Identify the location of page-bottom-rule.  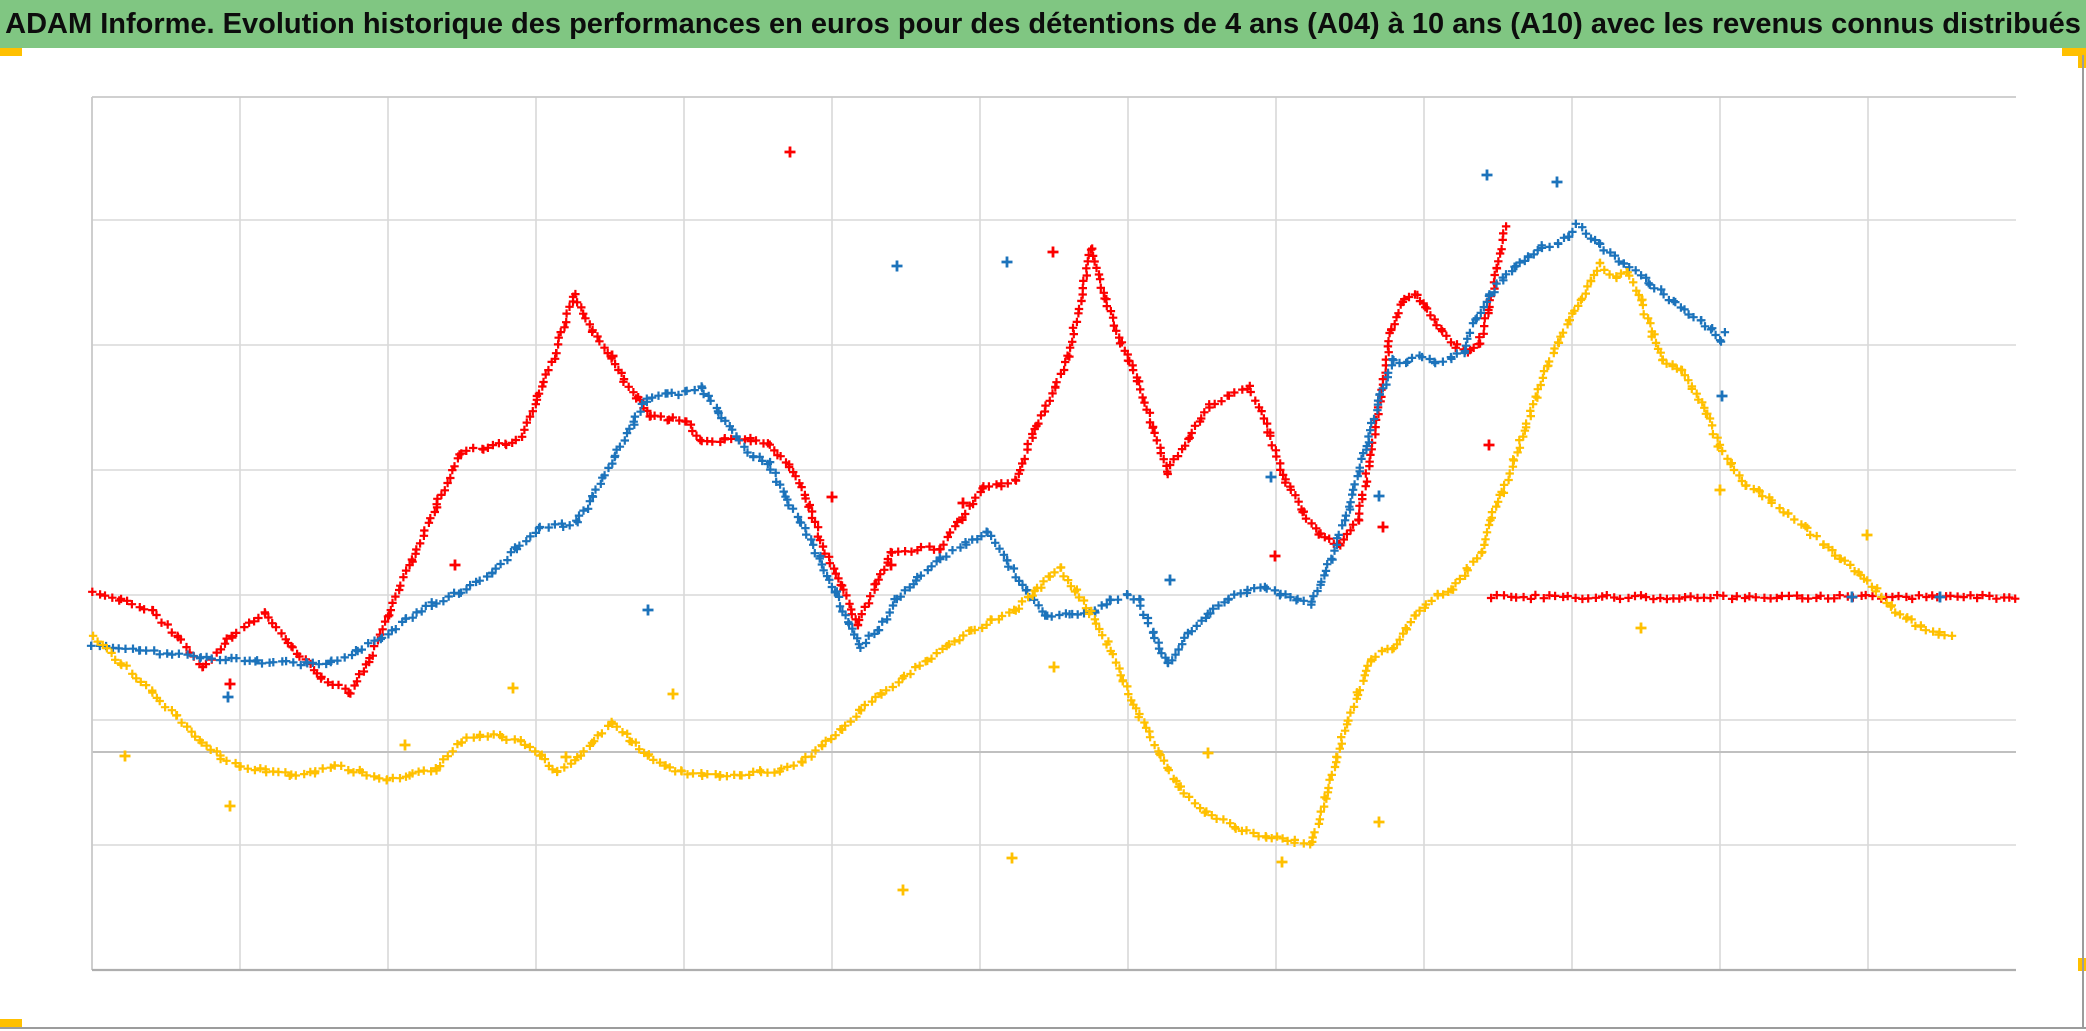
(1043, 1028).